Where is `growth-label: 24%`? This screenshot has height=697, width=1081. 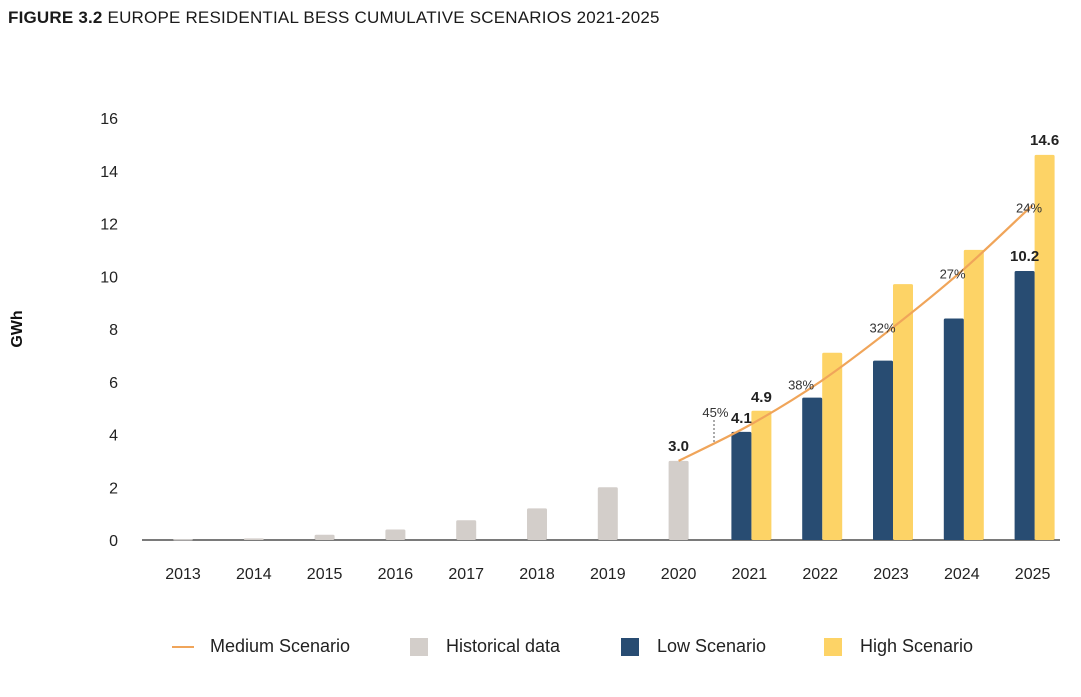 growth-label: 24% is located at coordinates (1029, 208).